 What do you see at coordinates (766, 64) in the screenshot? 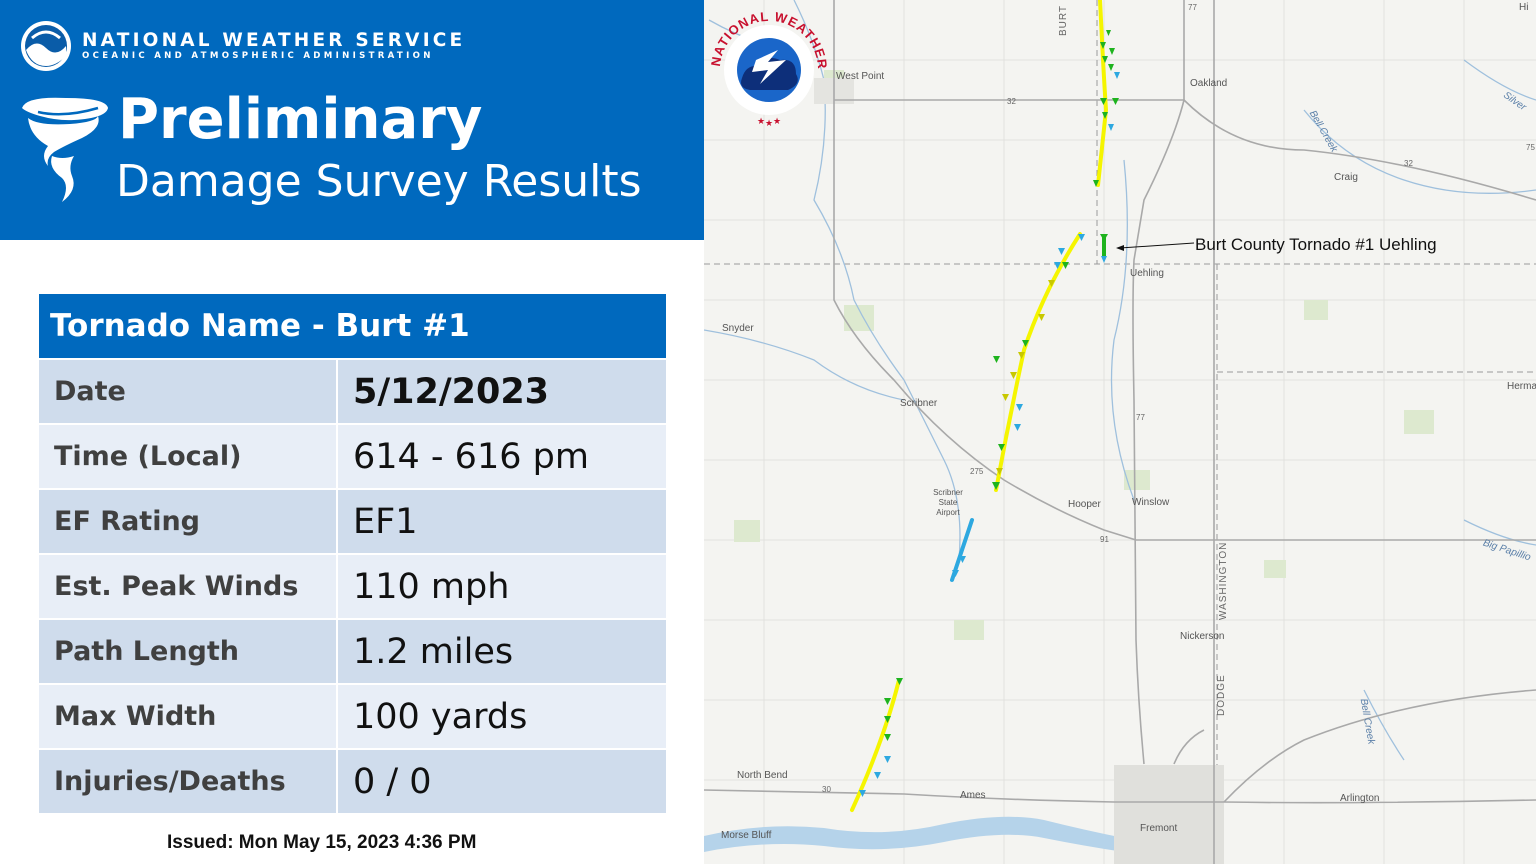
I see `nws-logo-icon: NATIONAL WEATHER SERVICE ★★★` at bounding box center [766, 64].